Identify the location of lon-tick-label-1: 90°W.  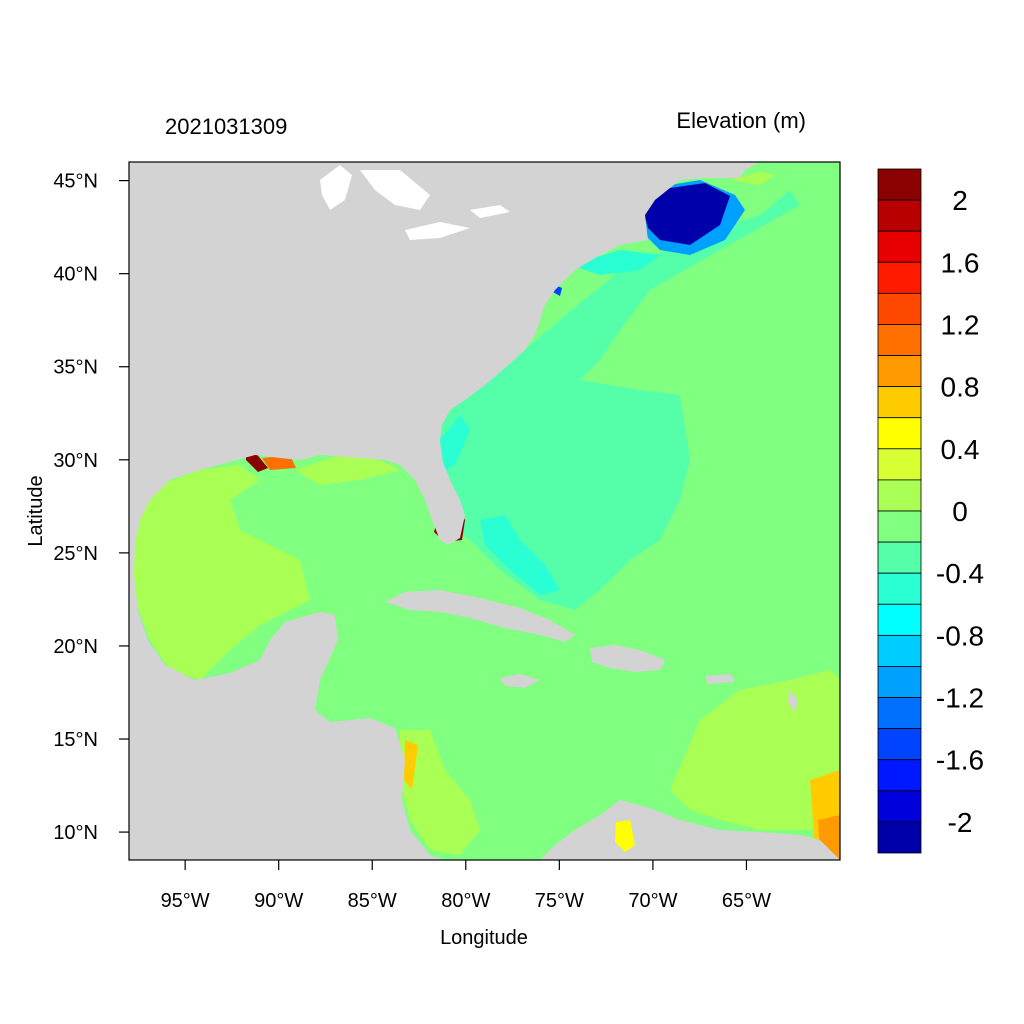
(278, 901).